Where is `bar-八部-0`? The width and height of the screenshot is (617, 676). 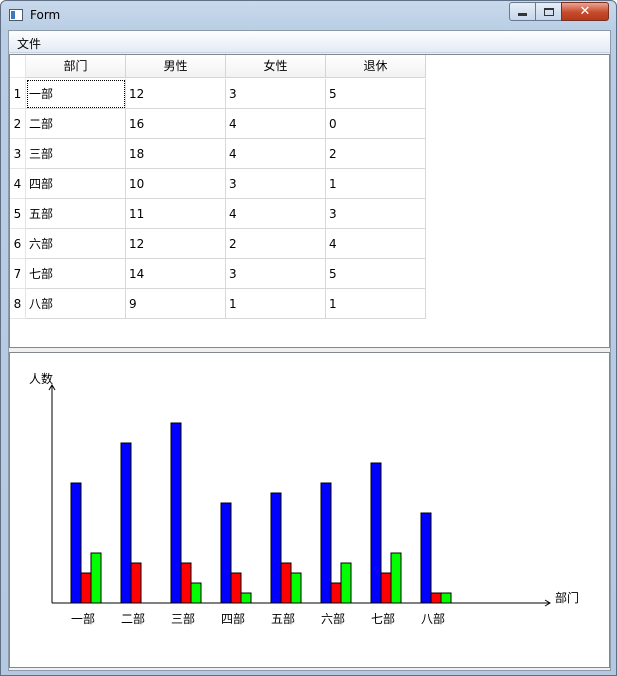 bar-八部-0 is located at coordinates (426, 558).